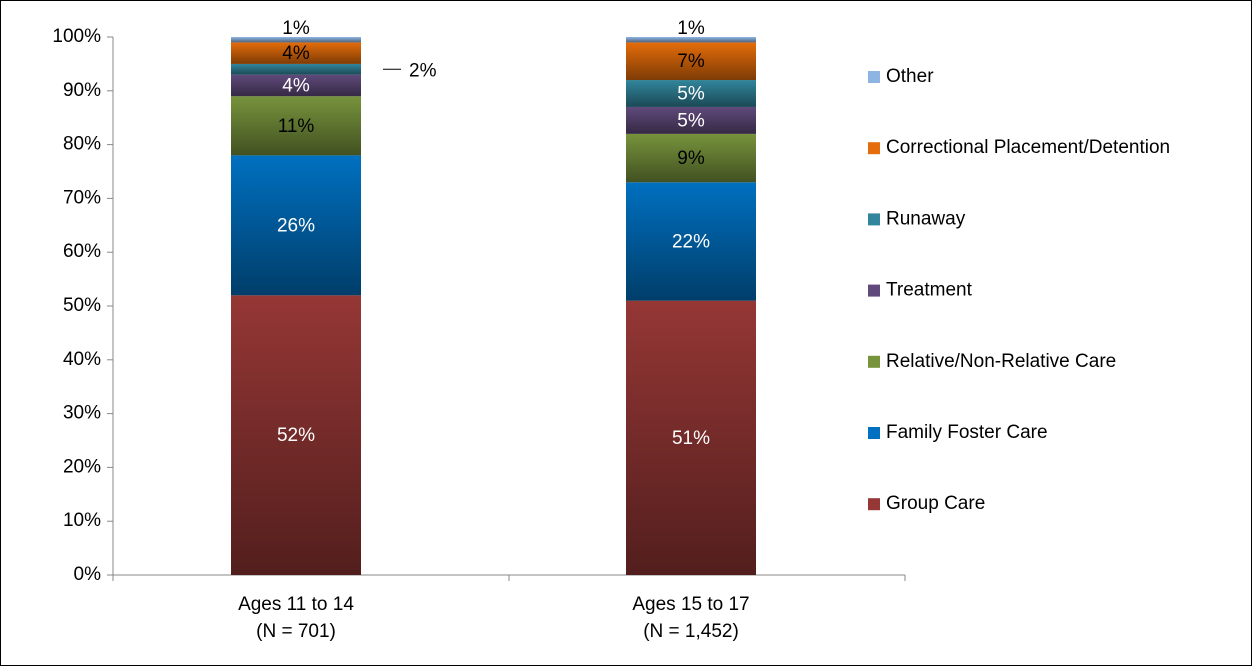 This screenshot has width=1252, height=666. Describe the element at coordinates (1028, 147) in the screenshot. I see `legend-label: Correctional Placement/Detention` at that location.